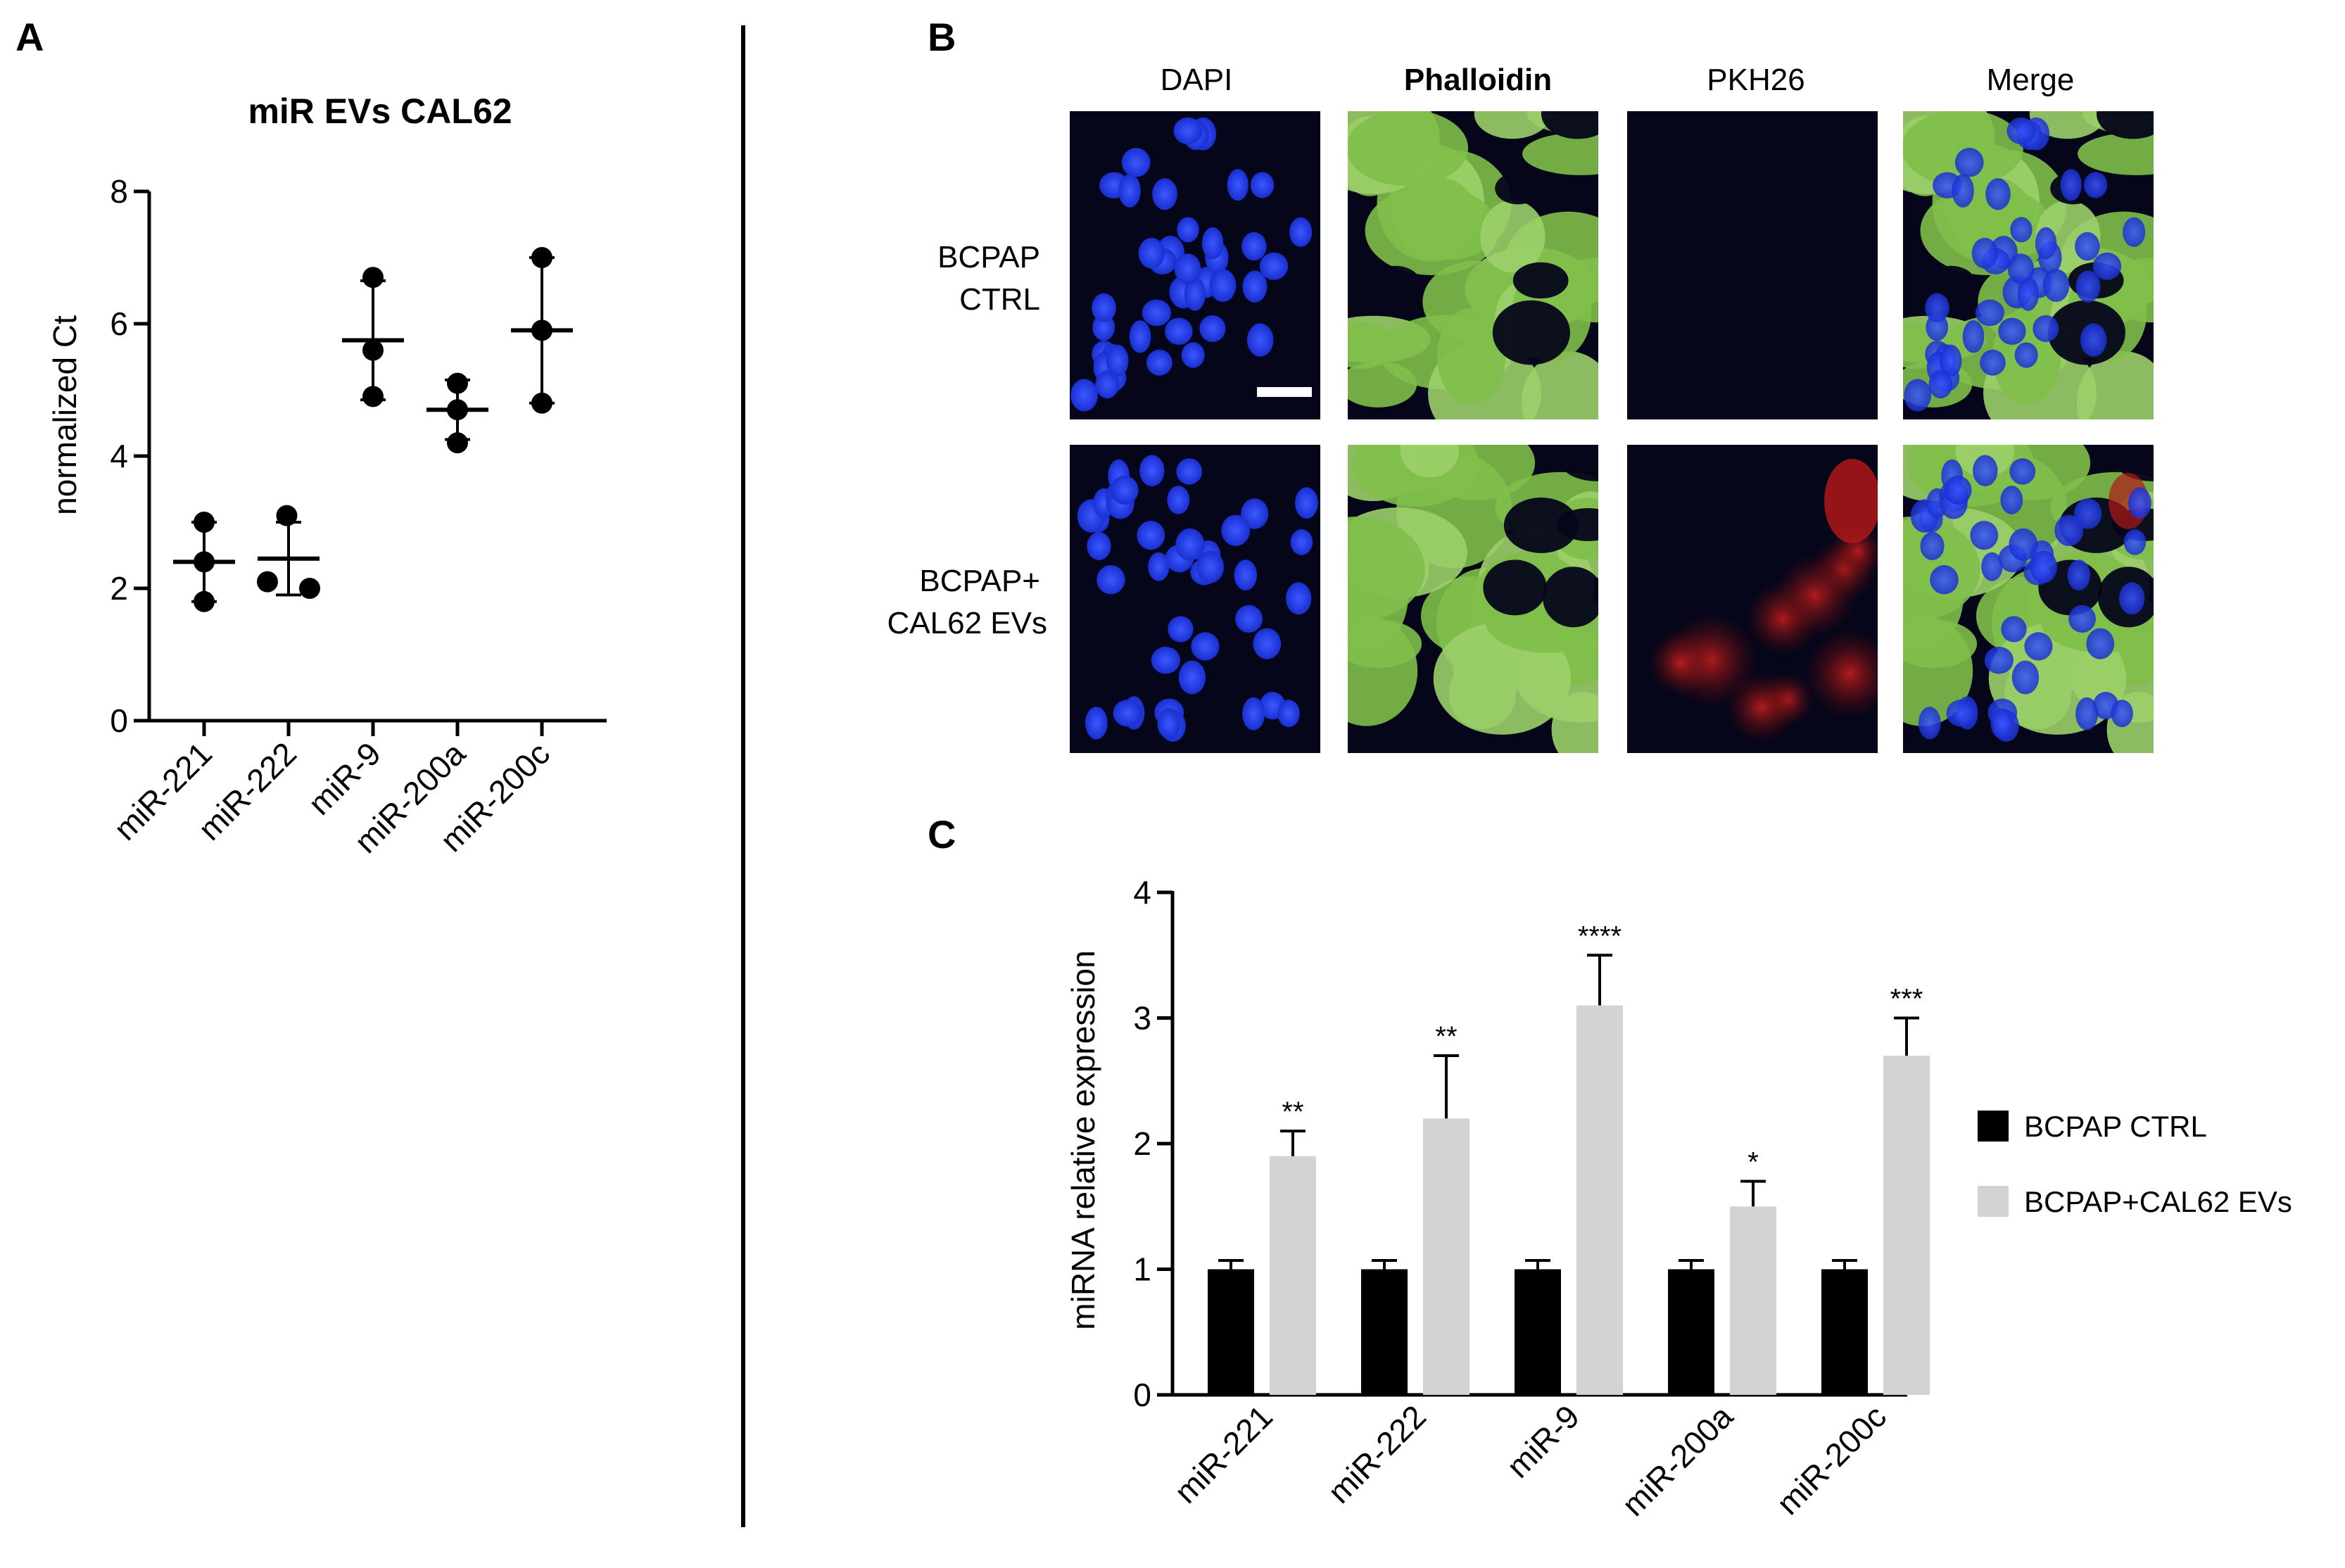  What do you see at coordinates (119, 720) in the screenshot?
I see `chart-a-y-tick-label: 0` at bounding box center [119, 720].